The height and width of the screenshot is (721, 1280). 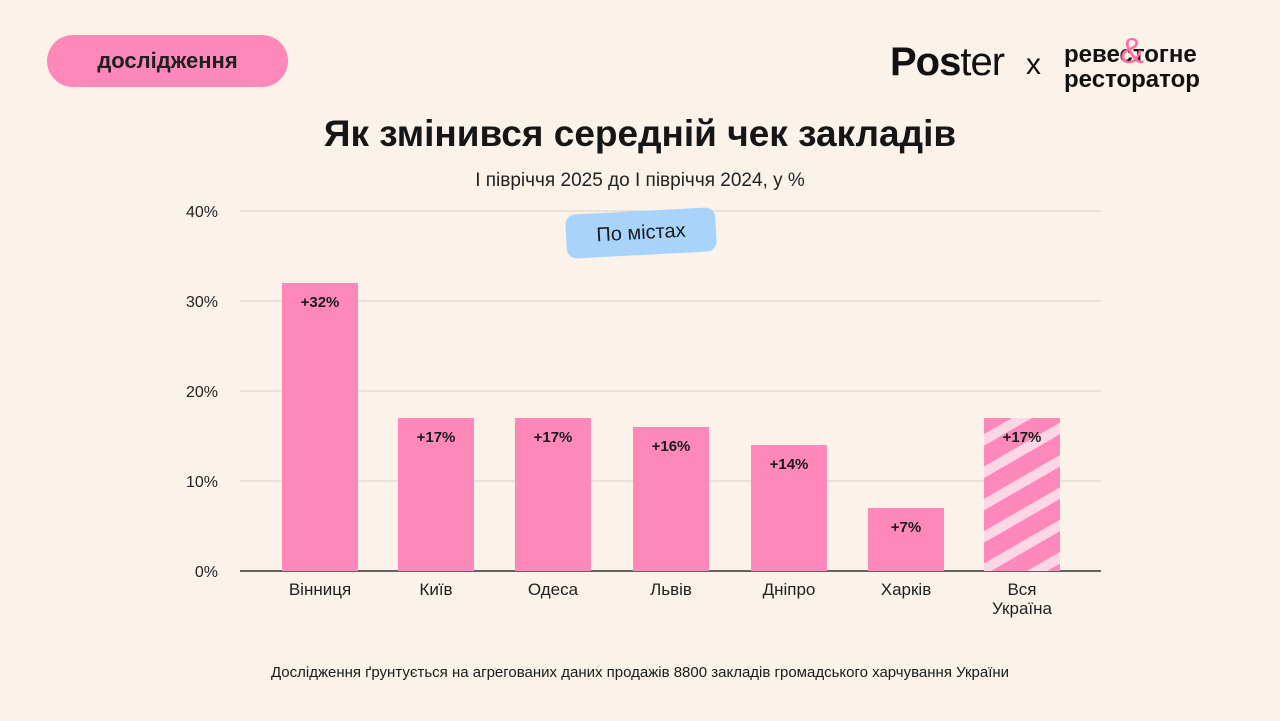 What do you see at coordinates (1021, 589) in the screenshot?
I see `x-tick-label: Вся` at bounding box center [1021, 589].